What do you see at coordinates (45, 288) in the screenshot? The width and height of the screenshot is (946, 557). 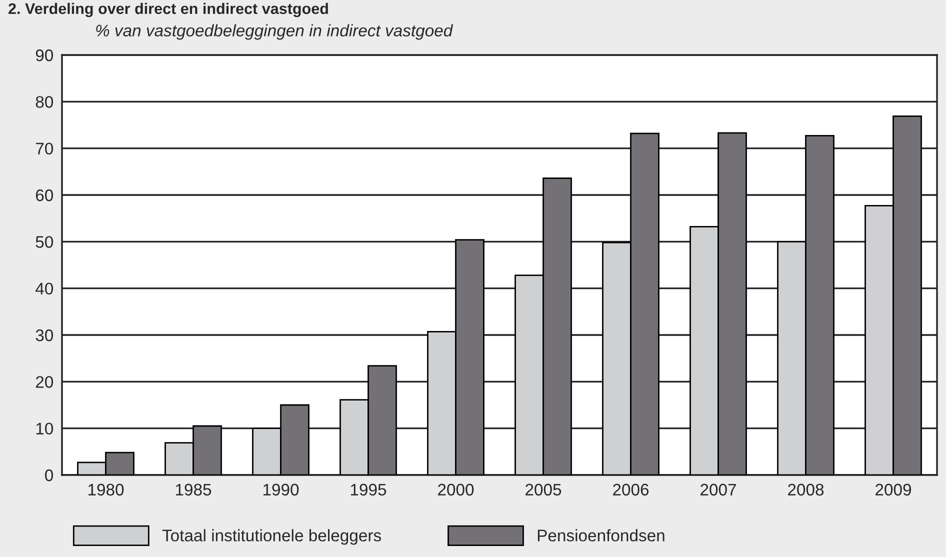 I see `y-tick-label: 40` at bounding box center [45, 288].